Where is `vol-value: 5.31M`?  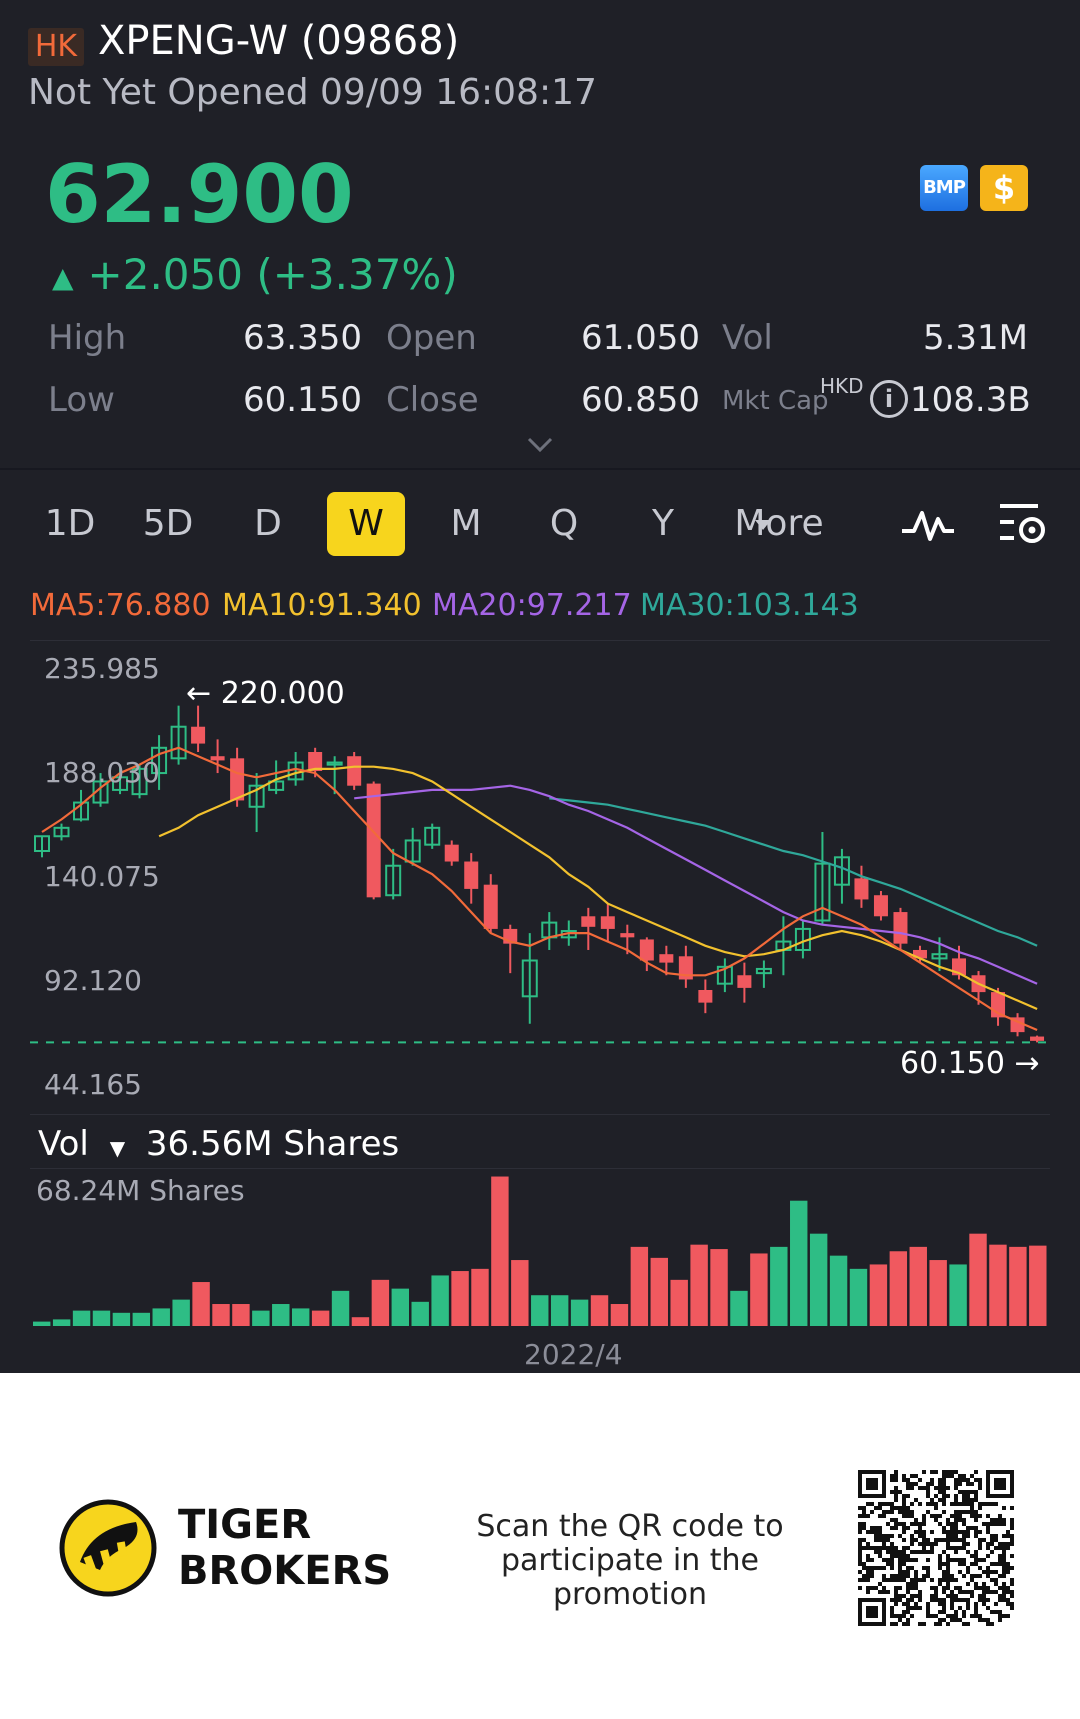 vol-value: 5.31M is located at coordinates (975, 338).